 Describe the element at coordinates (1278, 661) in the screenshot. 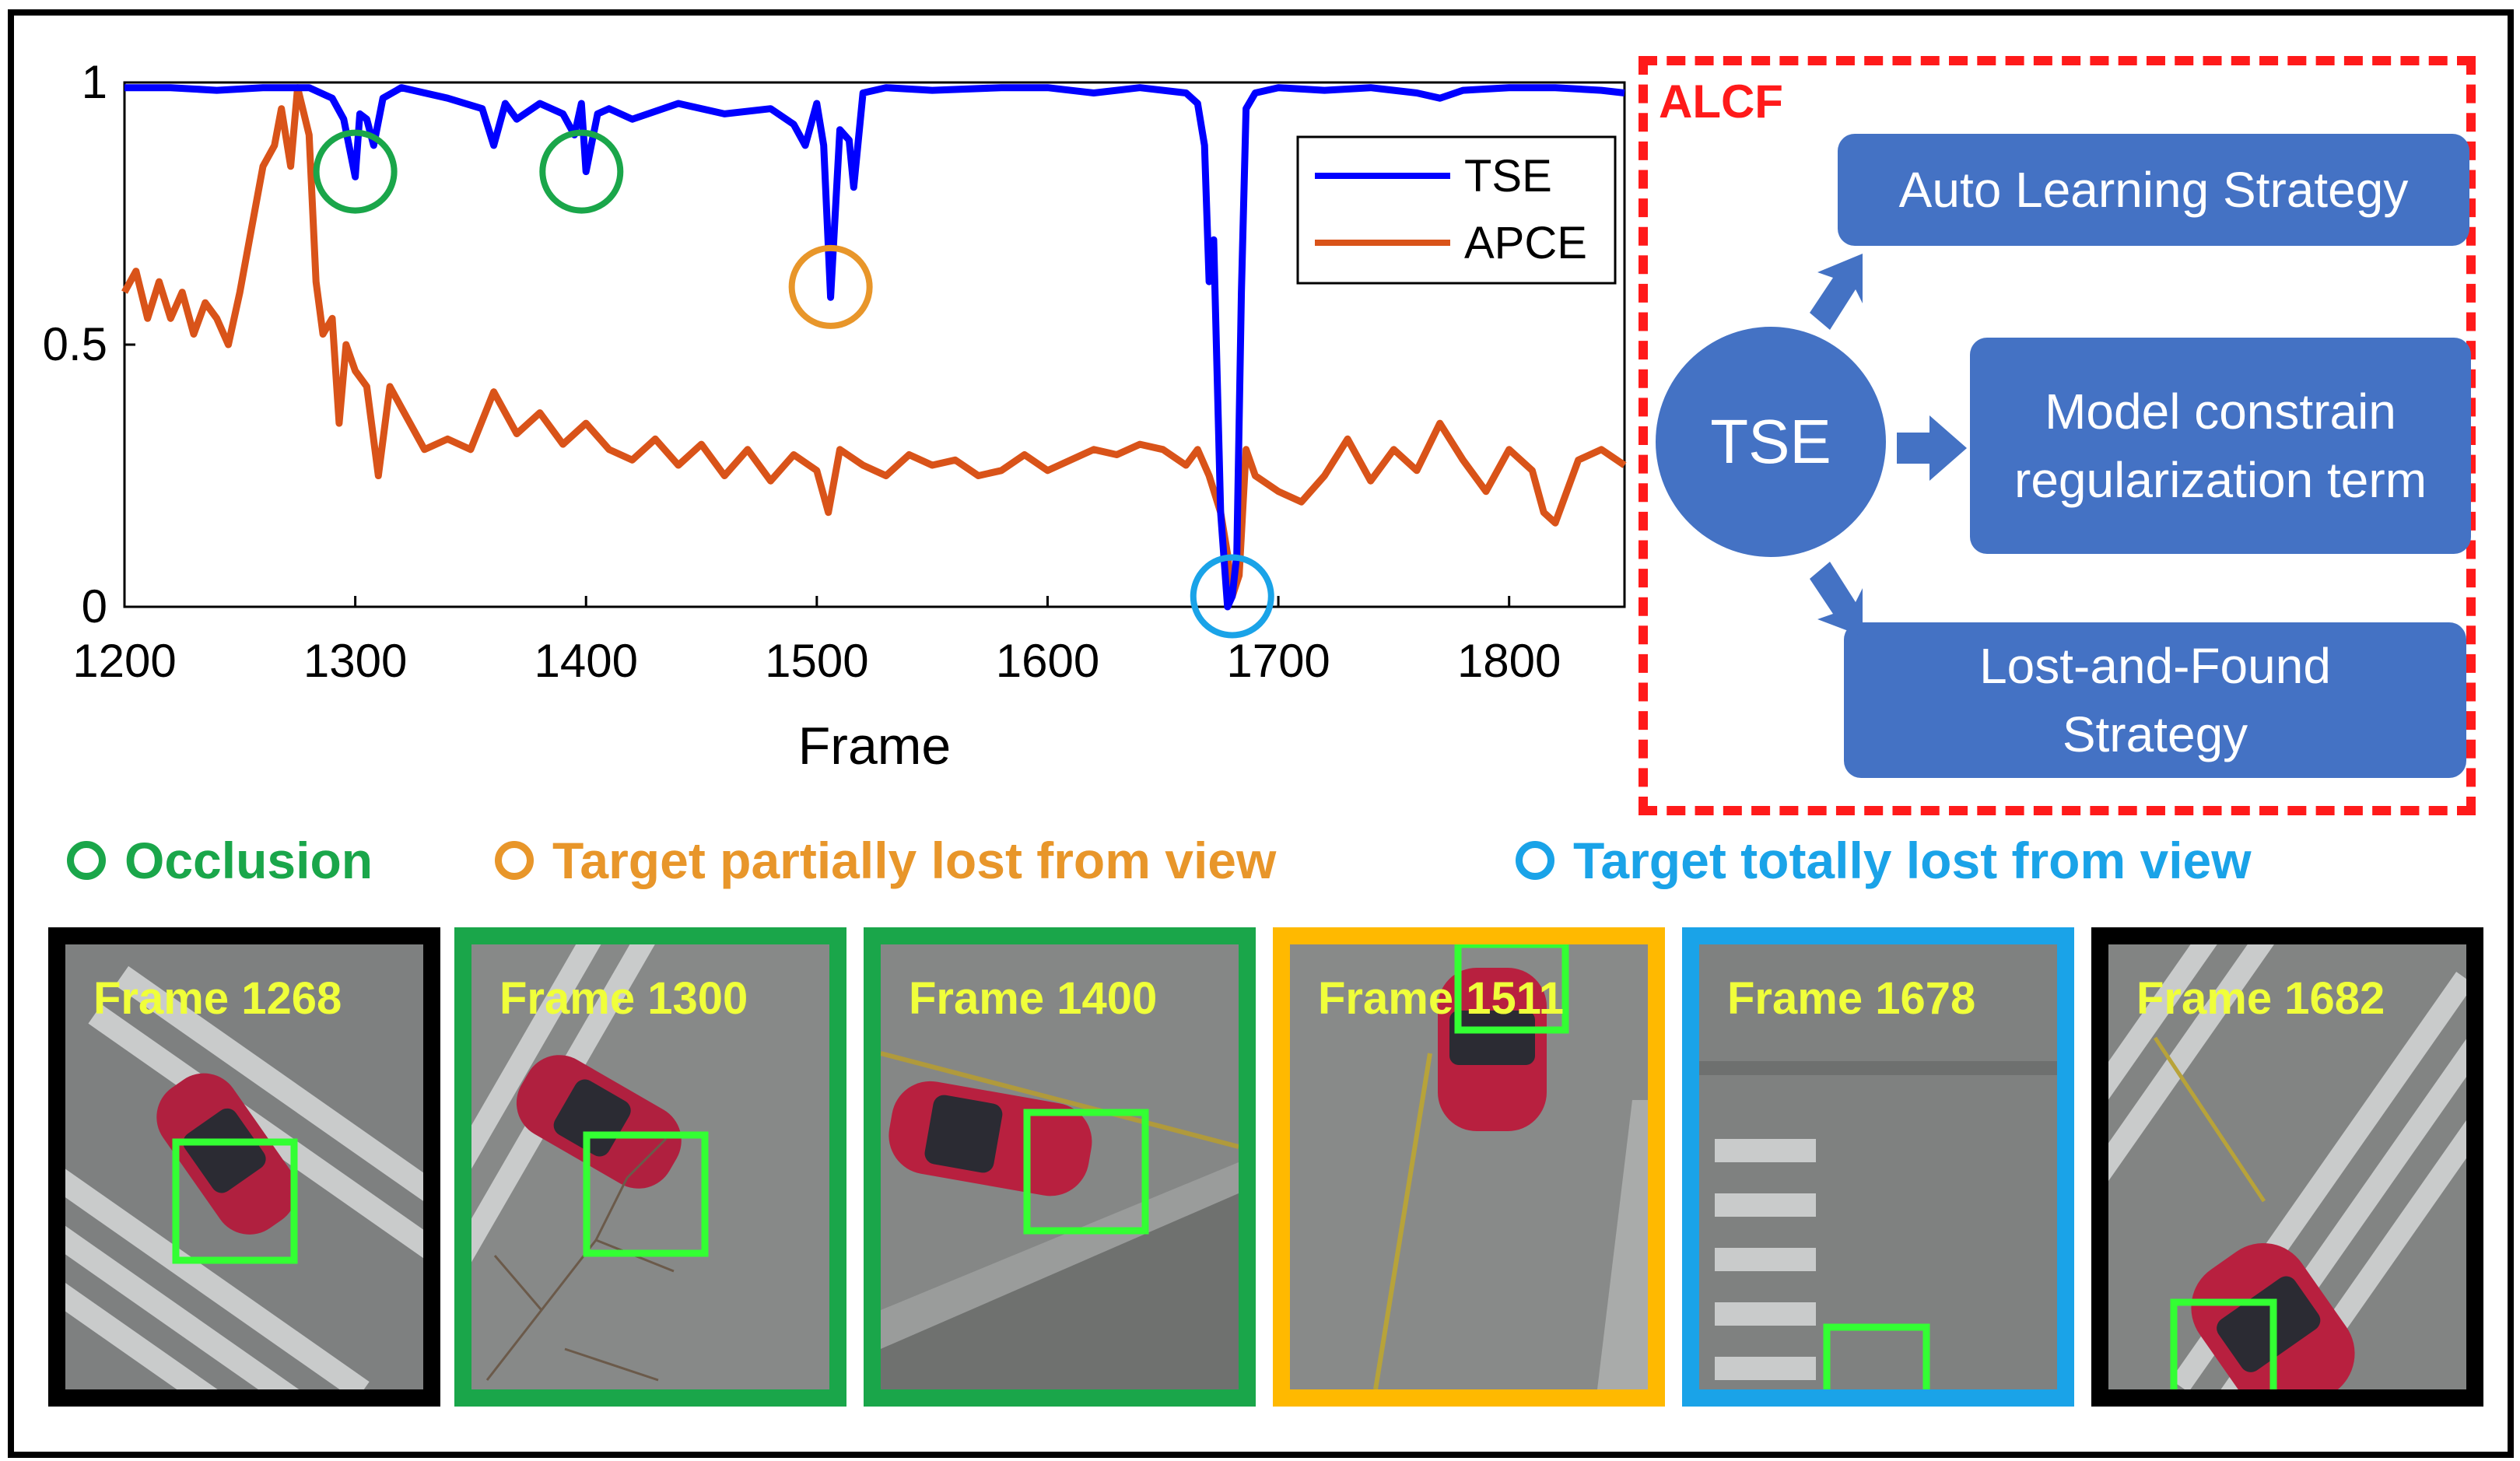

I see `x-tick-label: 1700` at that location.